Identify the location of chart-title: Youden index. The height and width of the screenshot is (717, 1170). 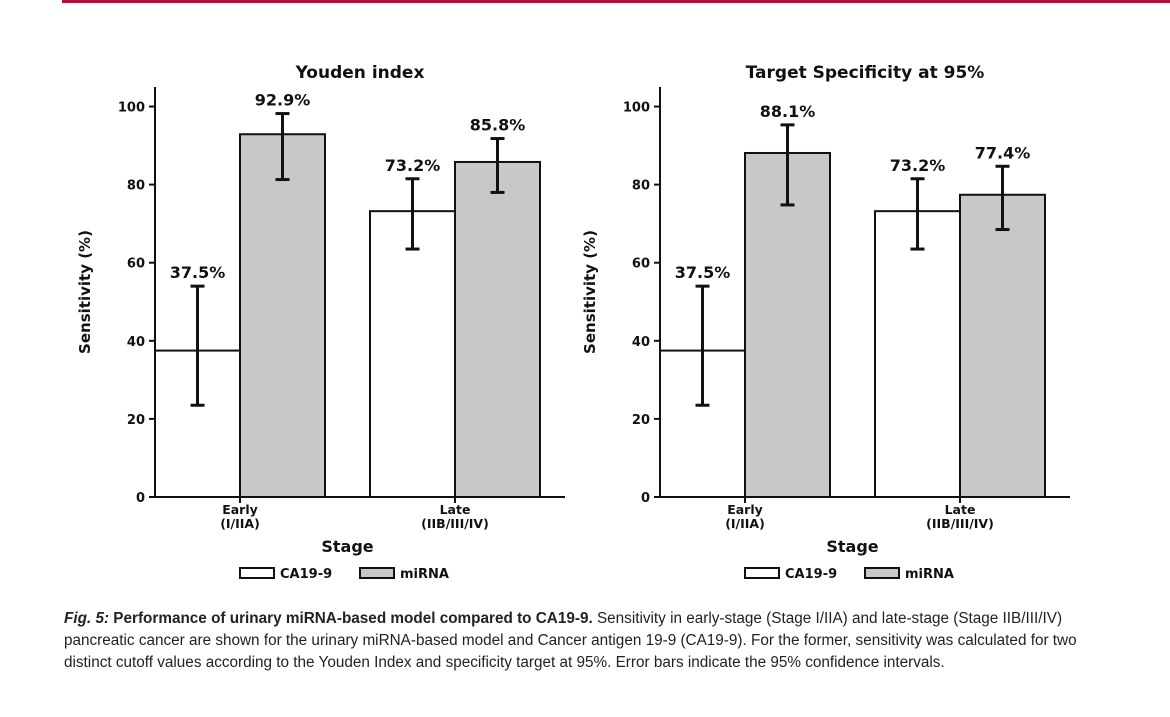
(360, 73).